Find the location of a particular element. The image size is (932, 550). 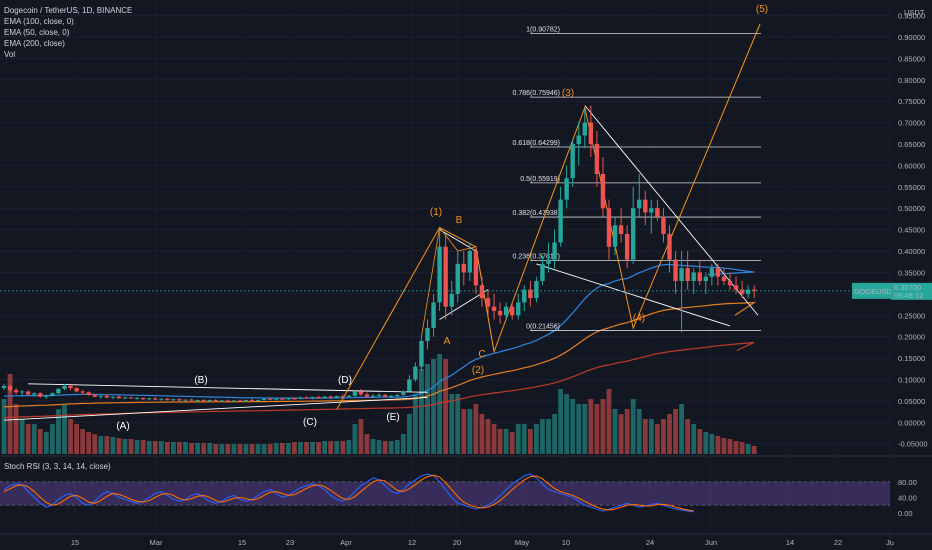

rsi-tick-label: 80.00 is located at coordinates (907, 482).